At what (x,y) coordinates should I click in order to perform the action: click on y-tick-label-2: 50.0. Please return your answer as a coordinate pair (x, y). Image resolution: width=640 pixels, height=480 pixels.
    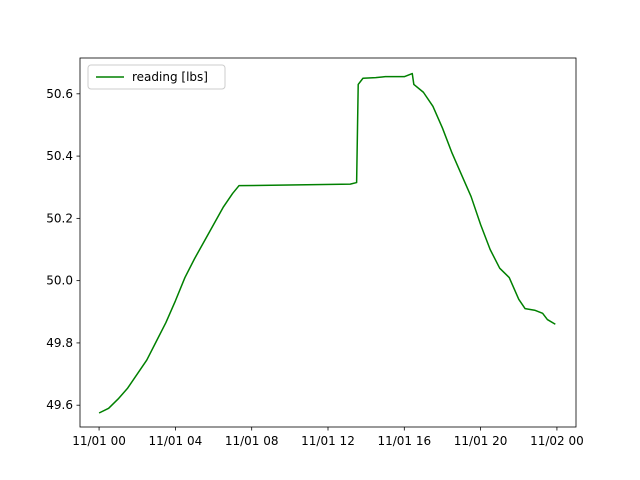
    Looking at the image, I should click on (59, 281).